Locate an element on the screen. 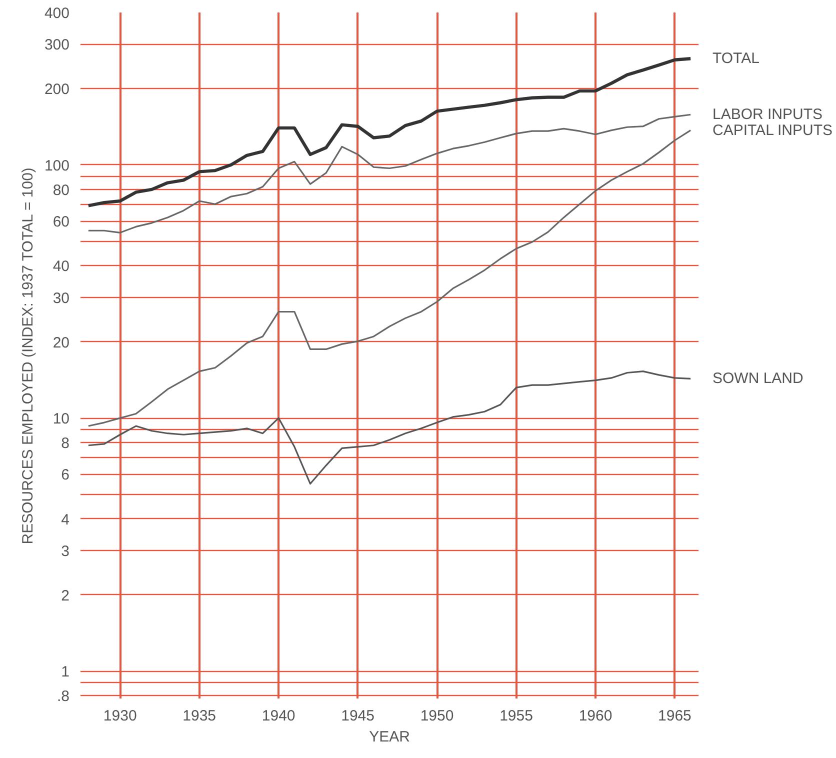 The width and height of the screenshot is (836, 758). y-tick-label: 3 is located at coordinates (65, 551).